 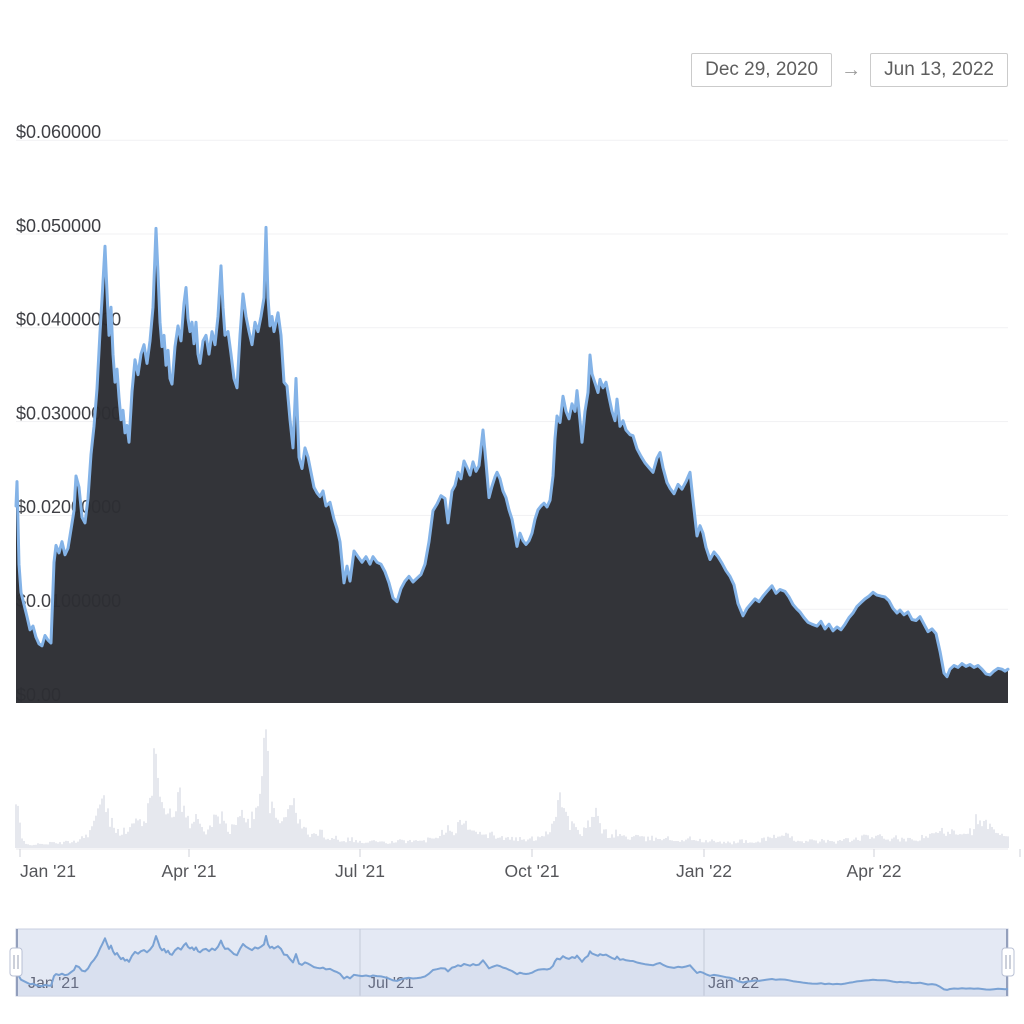 I want to click on navigator-handle-left, so click(x=16, y=962).